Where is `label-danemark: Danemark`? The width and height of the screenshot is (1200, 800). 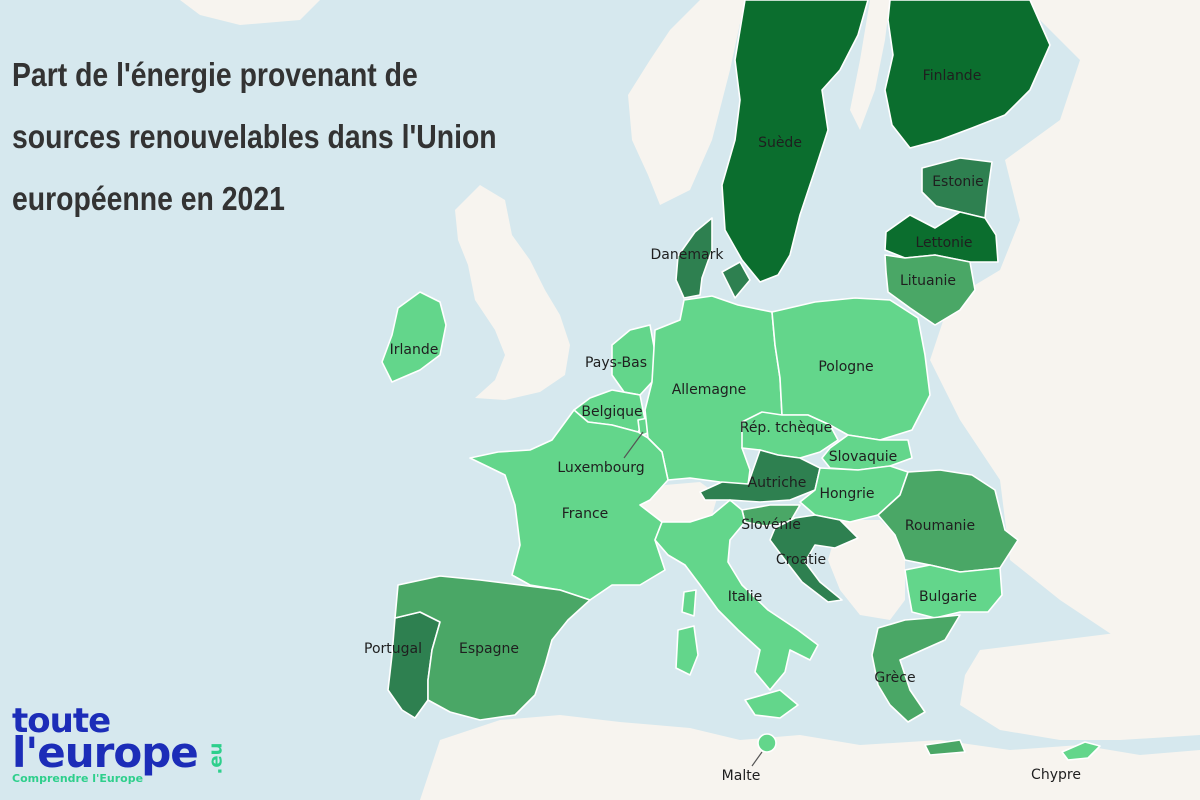 label-danemark: Danemark is located at coordinates (688, 255).